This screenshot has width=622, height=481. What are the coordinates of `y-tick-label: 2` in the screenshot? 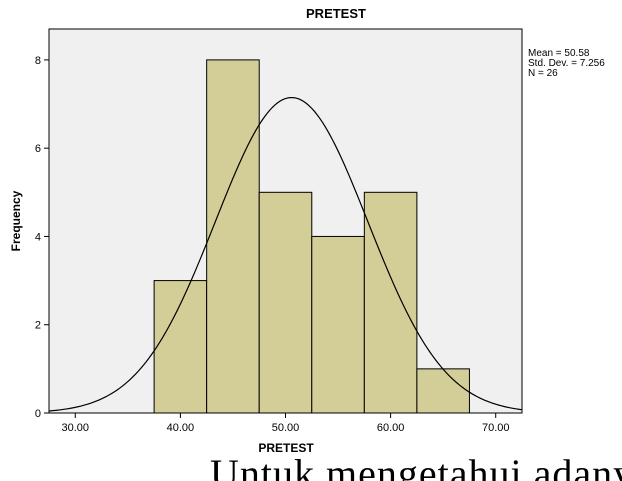 It's located at (38, 326).